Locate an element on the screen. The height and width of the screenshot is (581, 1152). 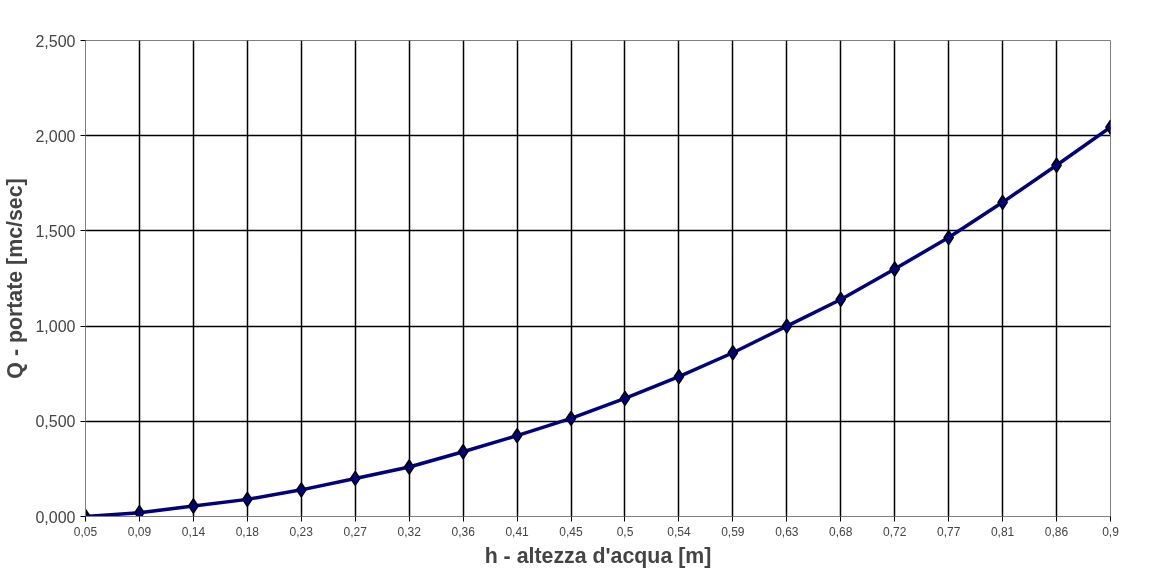
y-tick-label: 0,500 is located at coordinates (55, 422).